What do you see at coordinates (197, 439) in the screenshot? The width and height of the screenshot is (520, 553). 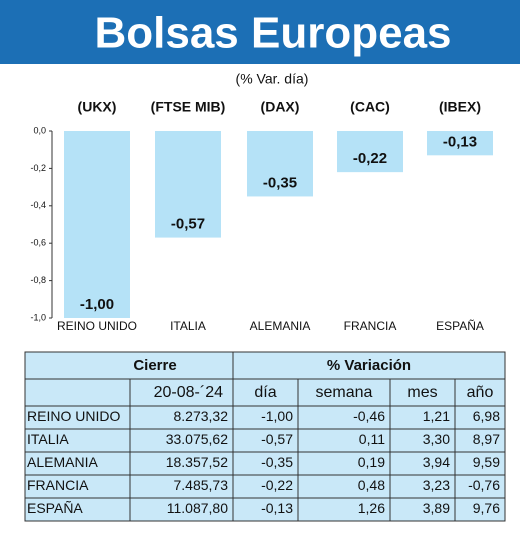 I see `table-cell: 33.075,62` at bounding box center [197, 439].